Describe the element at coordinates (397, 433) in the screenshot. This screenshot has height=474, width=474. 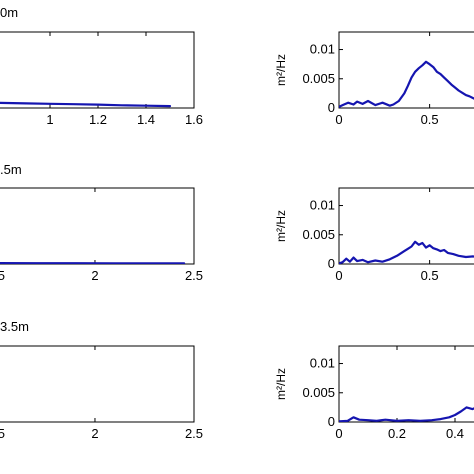
I see `x-tick-label: 0.2` at that location.